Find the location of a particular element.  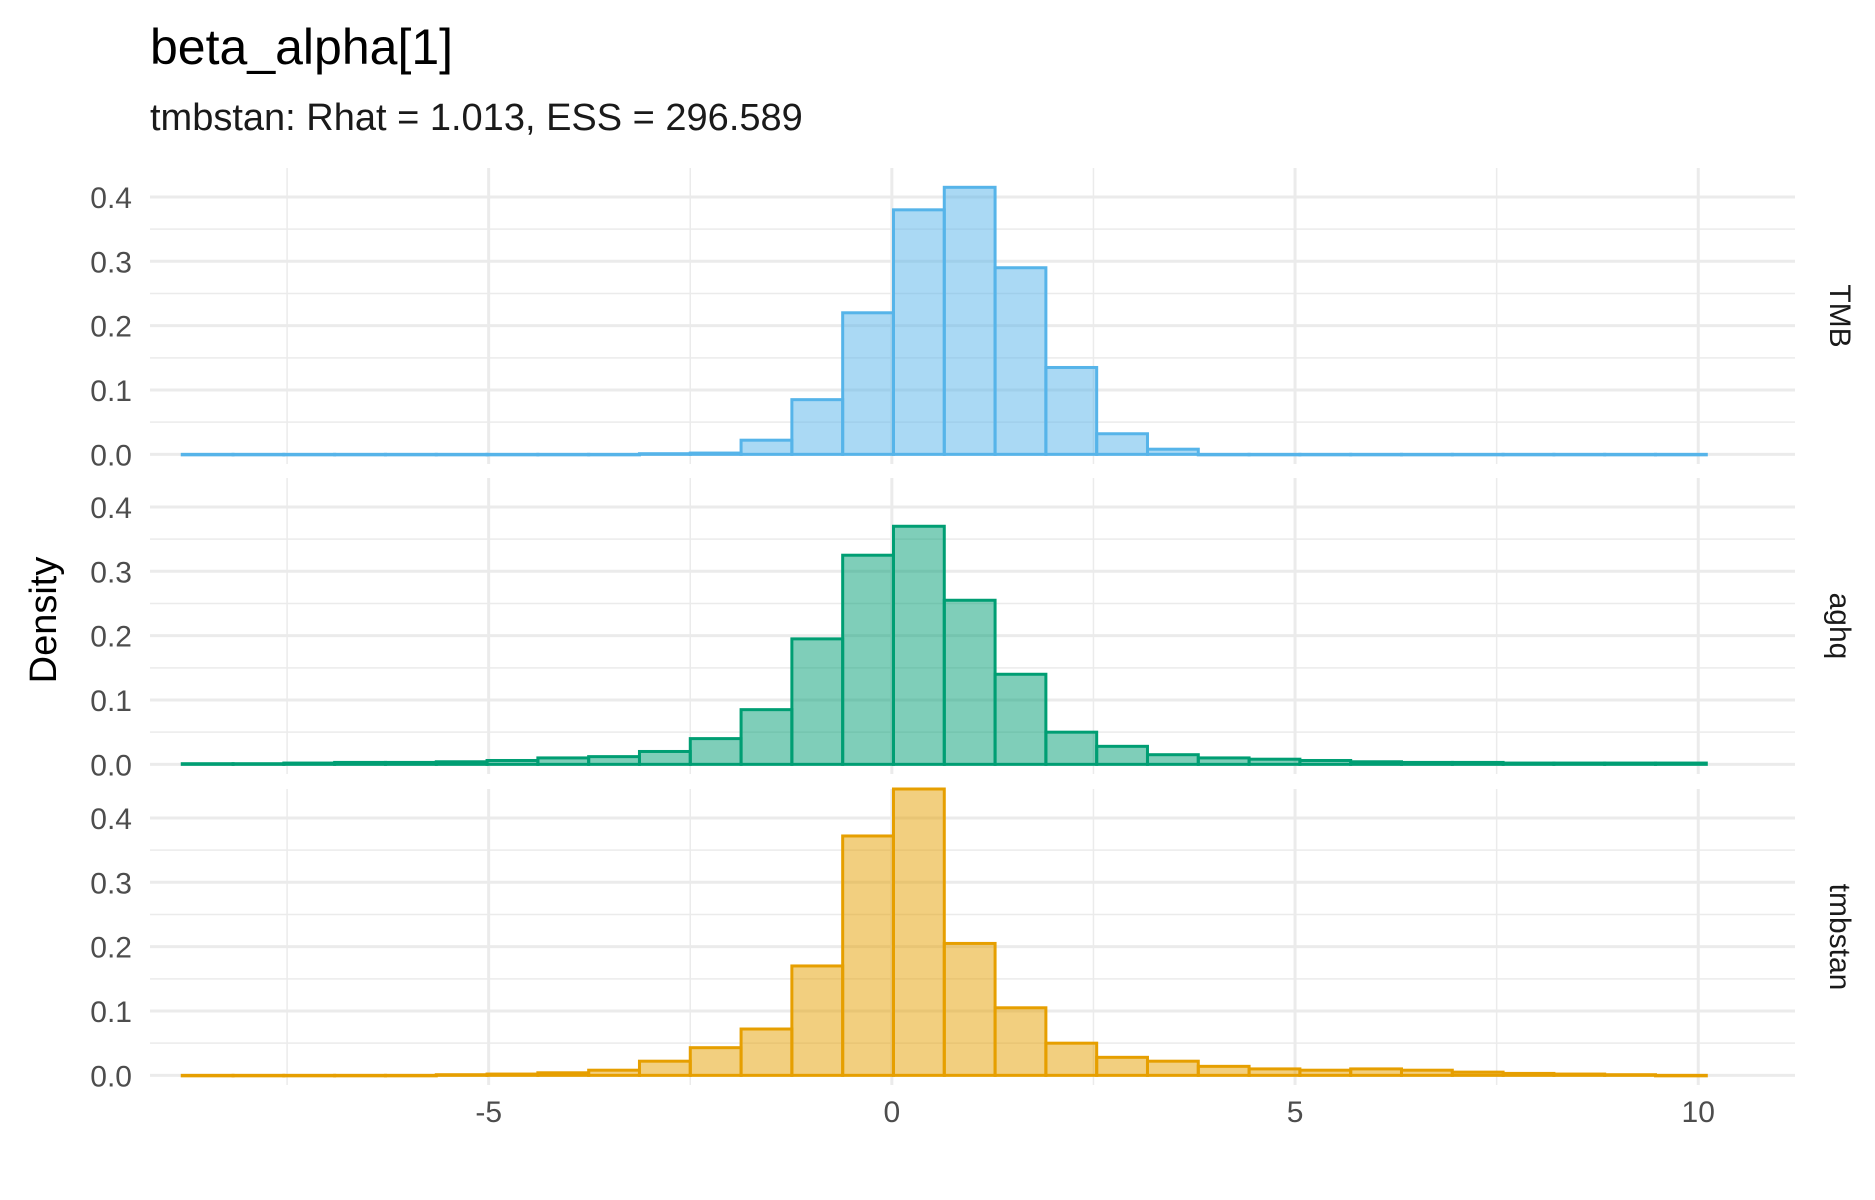

chart-subtitle: tmbstan: Rhat = 1.013, ESS = 296.589 is located at coordinates (476, 118).